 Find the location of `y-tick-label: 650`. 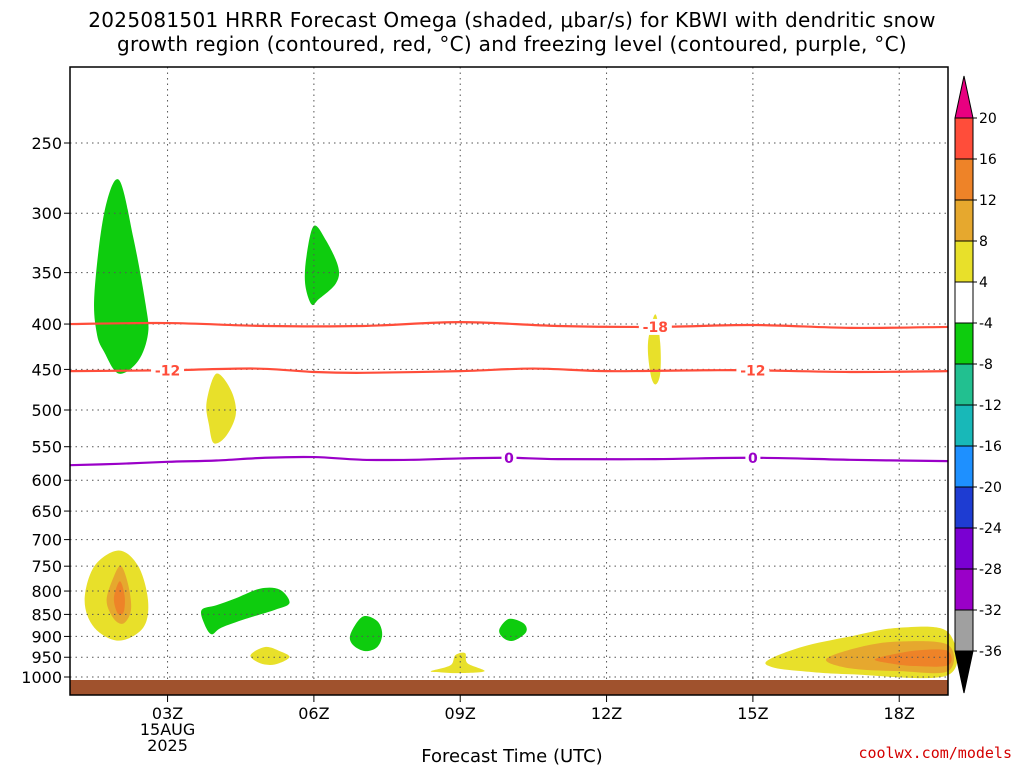

y-tick-label: 650 is located at coordinates (46, 511).